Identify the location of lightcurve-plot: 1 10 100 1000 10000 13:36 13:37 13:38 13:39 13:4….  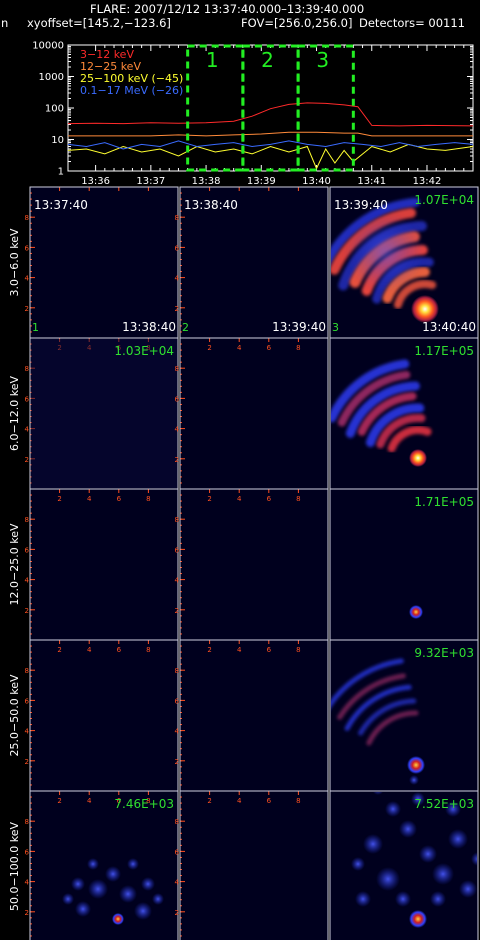
(253, 113).